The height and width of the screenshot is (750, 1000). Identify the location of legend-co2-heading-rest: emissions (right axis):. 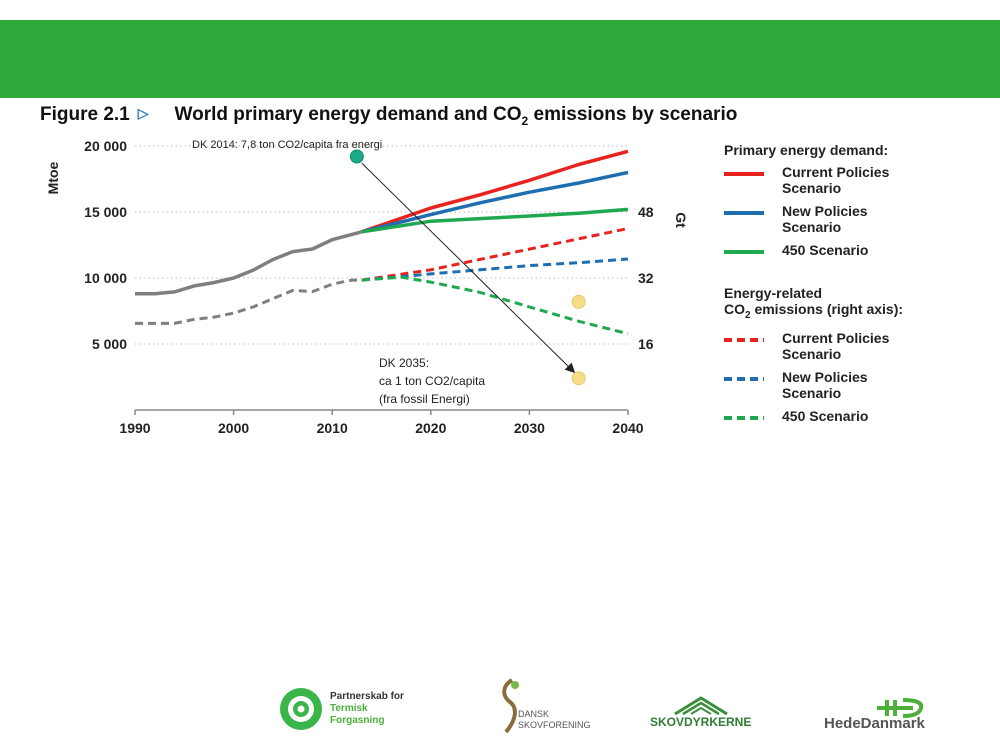
(827, 309).